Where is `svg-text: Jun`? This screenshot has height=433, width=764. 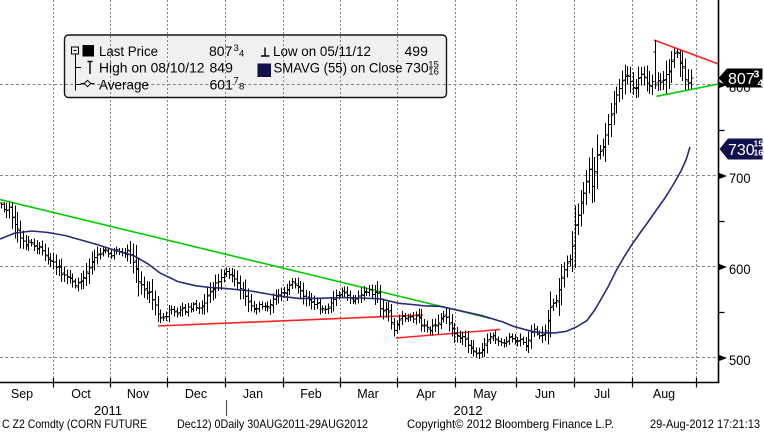 svg-text: Jun is located at coordinates (545, 394).